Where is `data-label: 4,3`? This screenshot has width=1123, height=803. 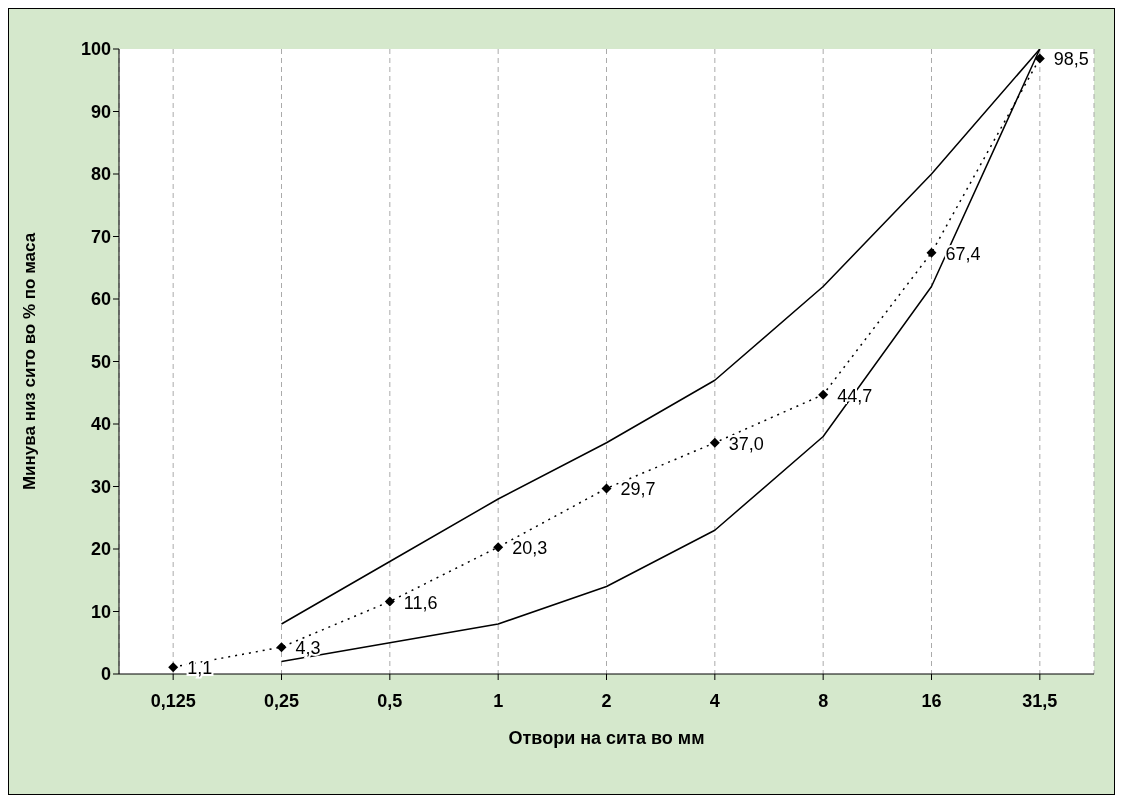
data-label: 4,3 is located at coordinates (308, 648).